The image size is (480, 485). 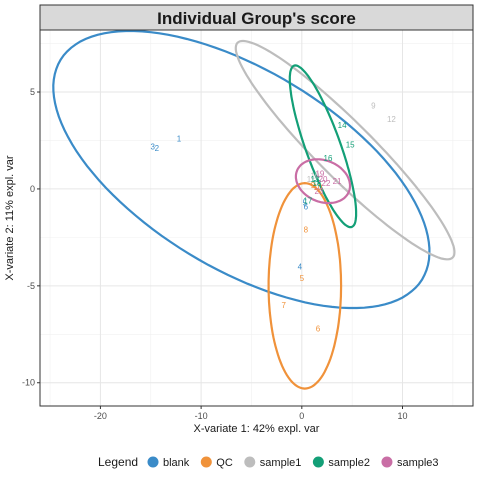 I want to click on legend-title: Legend, so click(x=118, y=462).